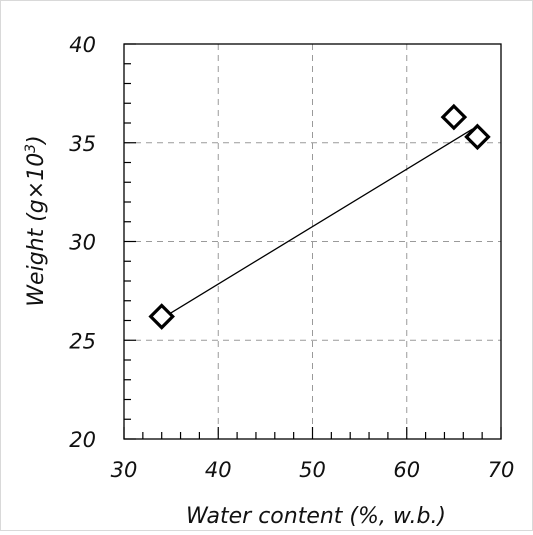 The height and width of the screenshot is (535, 533). I want to click on y-tick-label: 25, so click(82, 341).